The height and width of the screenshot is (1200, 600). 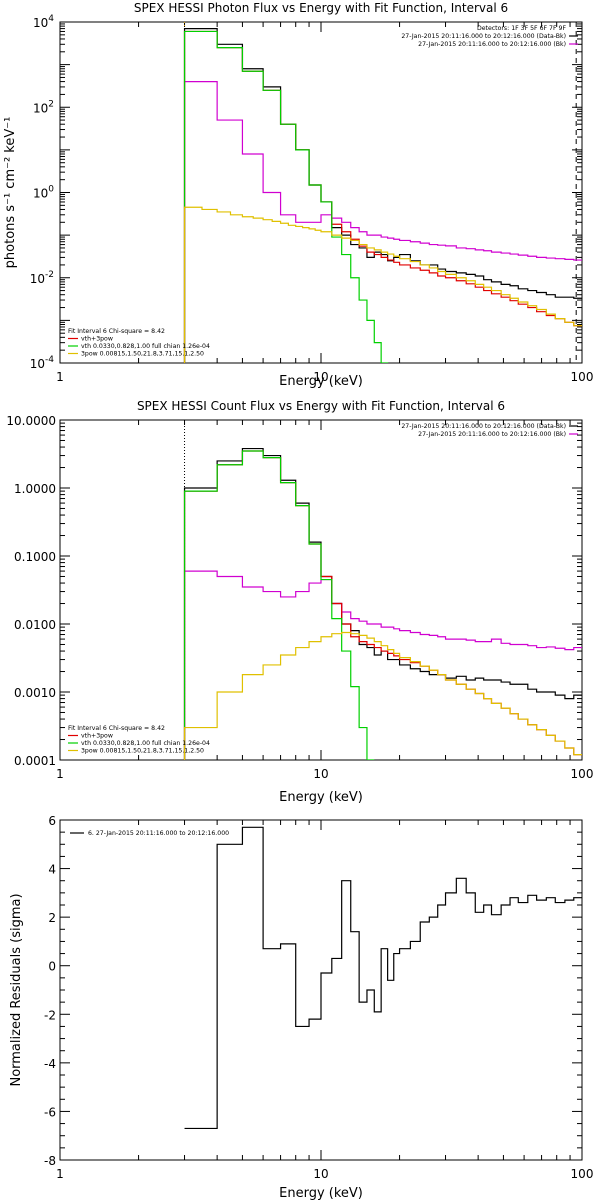 I want to click on y-tick-label: -2, so click(x=50, y=1015).